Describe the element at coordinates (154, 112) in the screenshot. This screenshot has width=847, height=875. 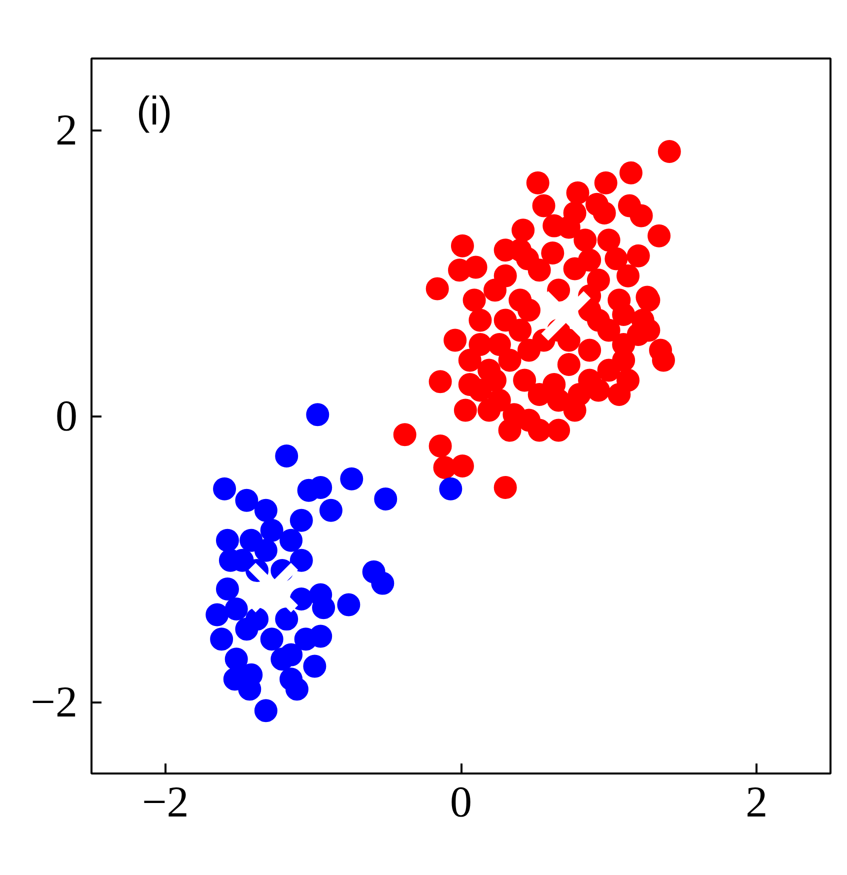
I see `annotation: (i)` at that location.